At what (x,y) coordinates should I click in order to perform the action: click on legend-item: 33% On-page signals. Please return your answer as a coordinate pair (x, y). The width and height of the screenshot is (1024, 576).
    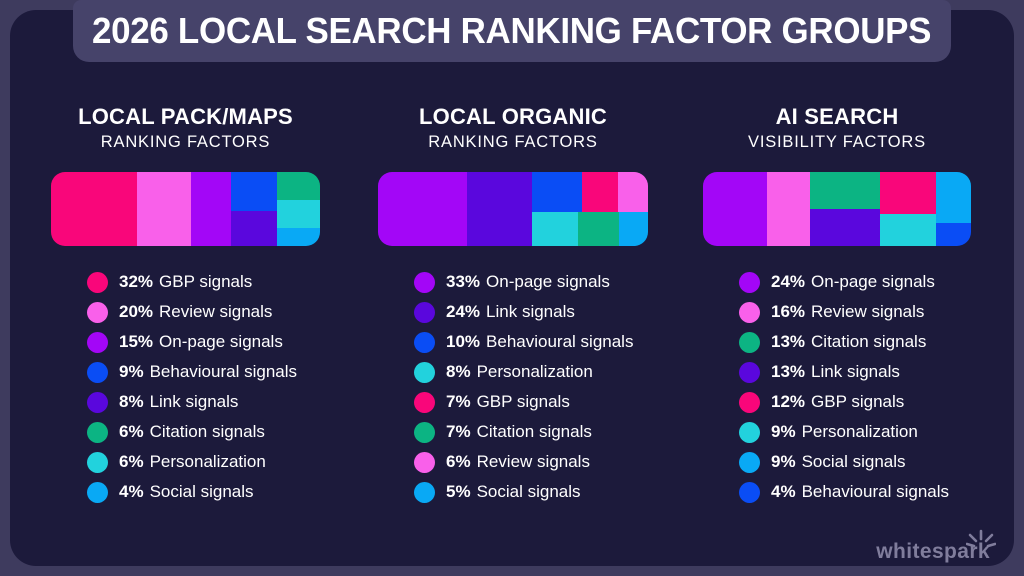
    Looking at the image, I should click on (531, 282).